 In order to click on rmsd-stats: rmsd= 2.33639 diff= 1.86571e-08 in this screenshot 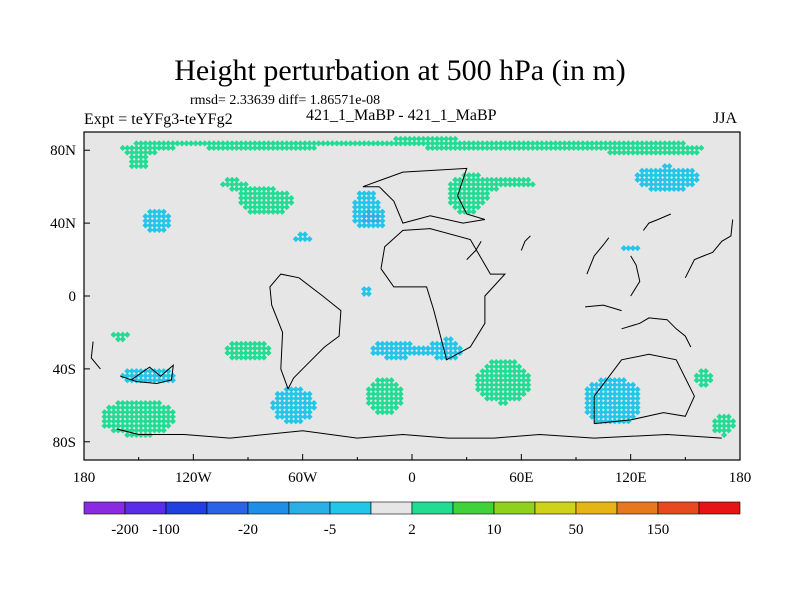, I will do `click(285, 100)`.